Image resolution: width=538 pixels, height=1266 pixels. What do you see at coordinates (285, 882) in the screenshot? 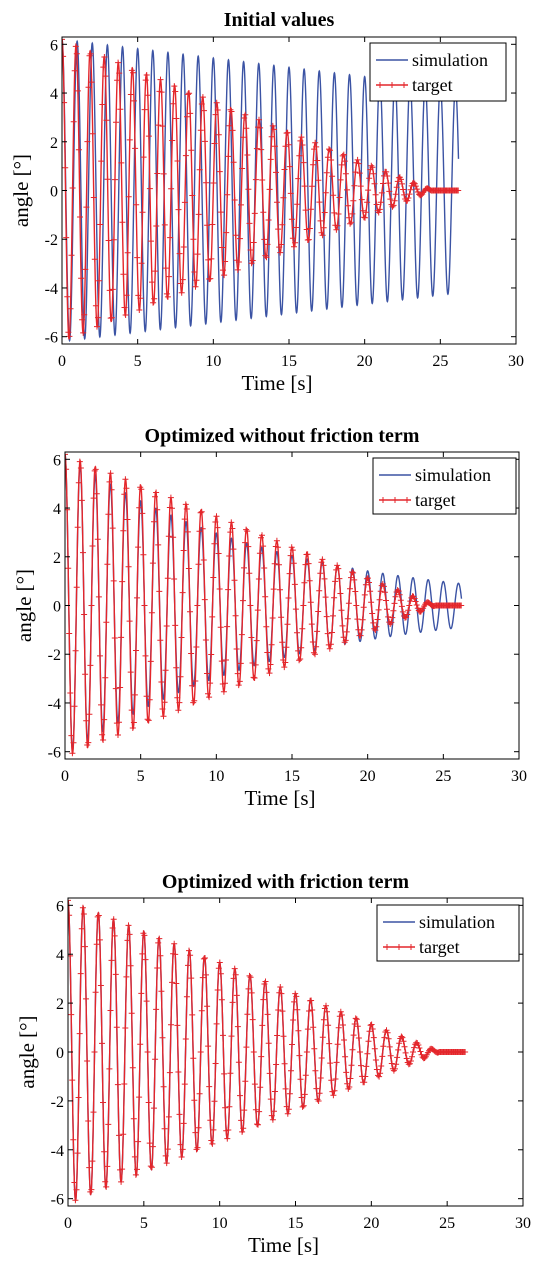
I see `chart-title: Optimized with friction term` at bounding box center [285, 882].